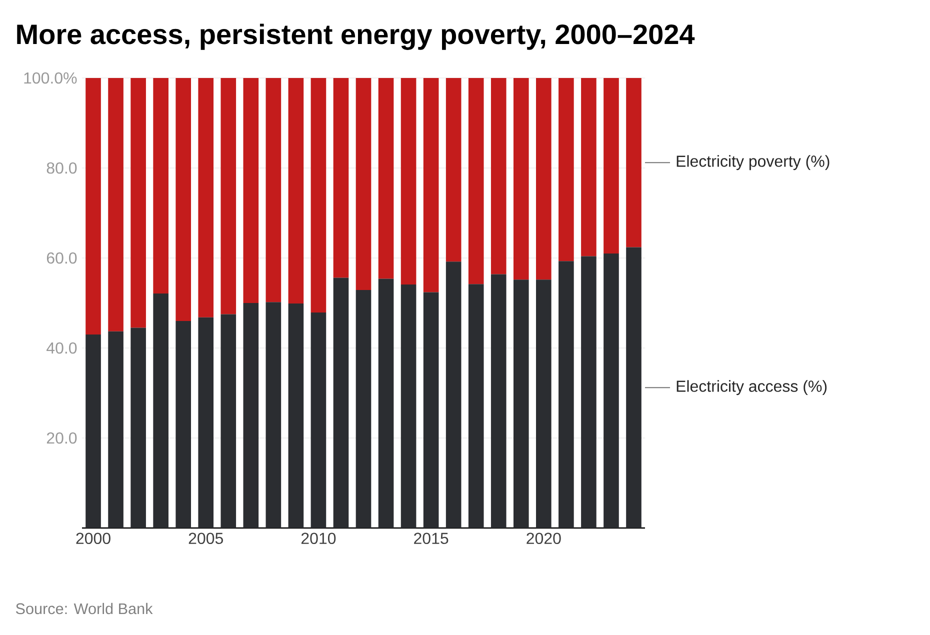 This screenshot has height=635, width=930. I want to click on y-tick-label: 100.0%, so click(50, 78).